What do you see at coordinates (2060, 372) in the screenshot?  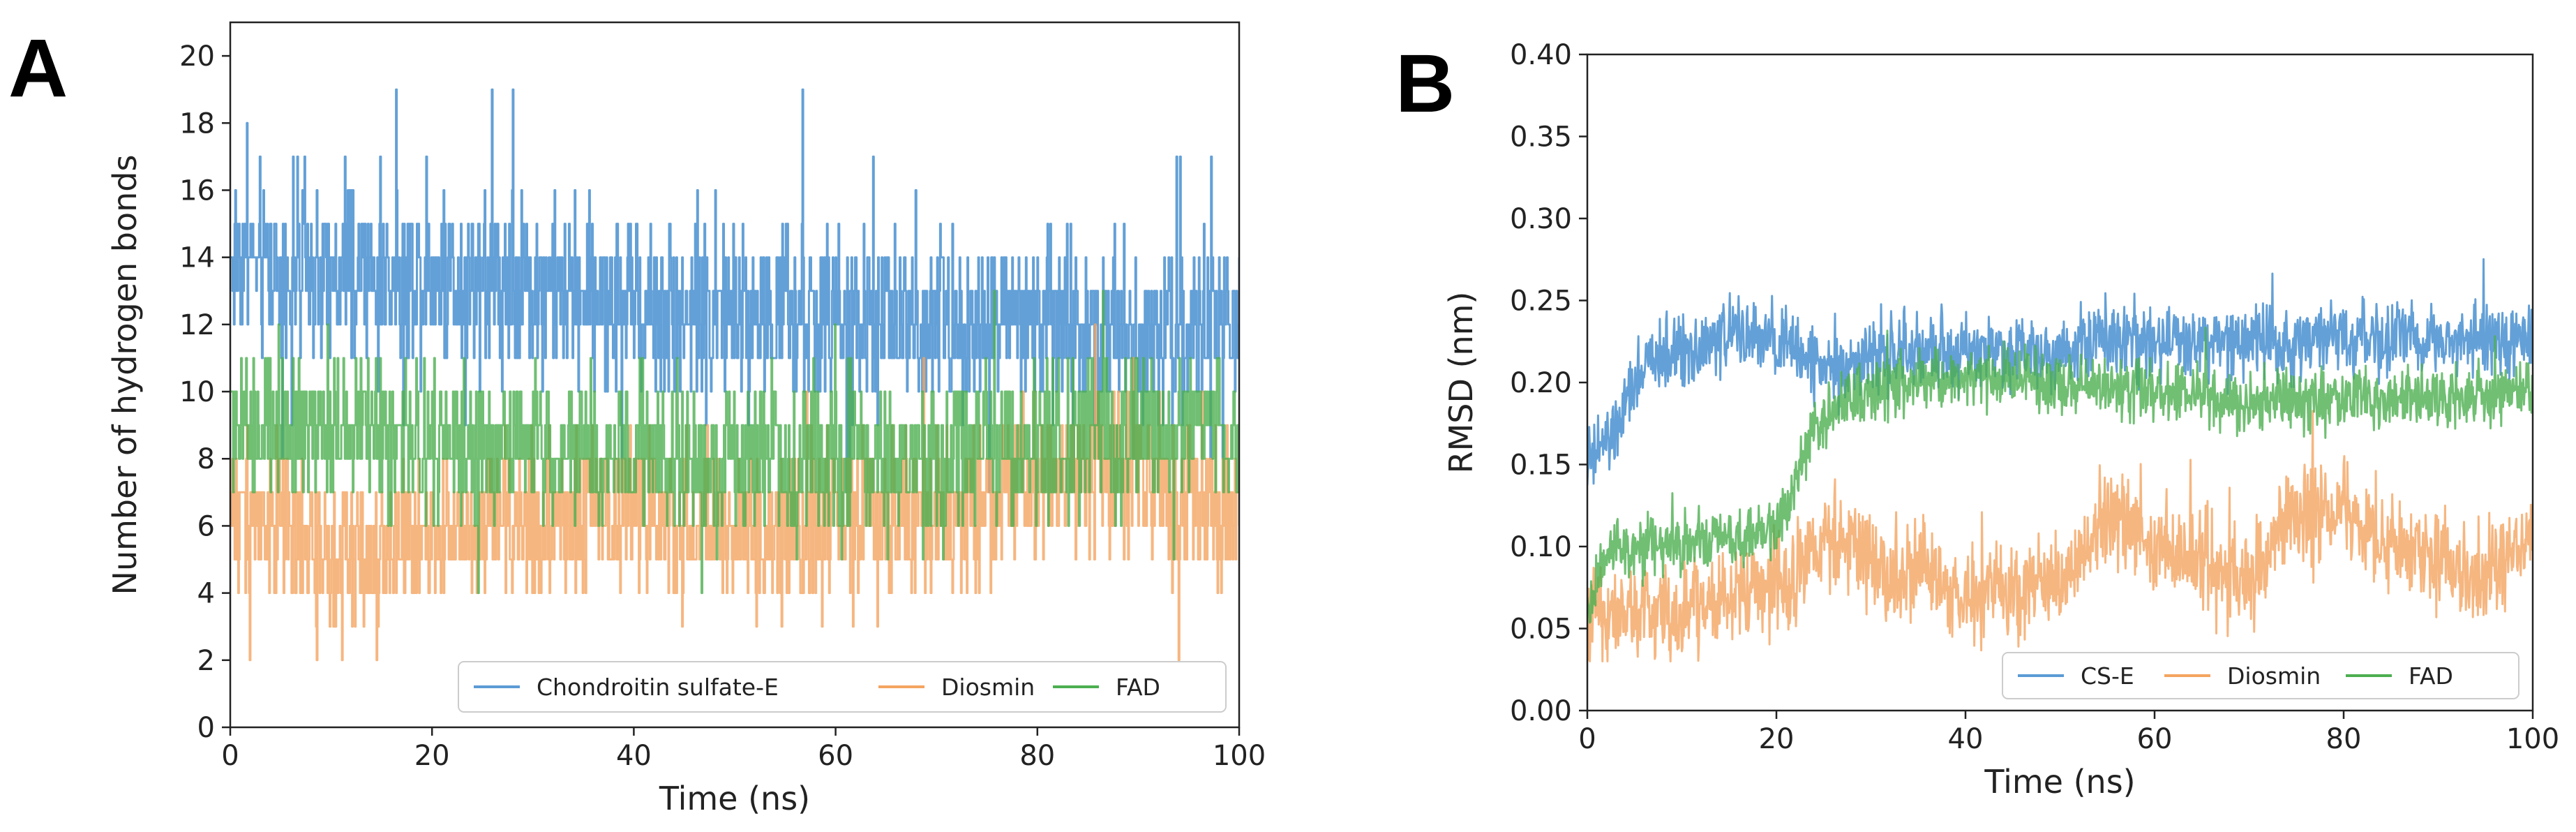 I see `series-line-cs-e` at bounding box center [2060, 372].